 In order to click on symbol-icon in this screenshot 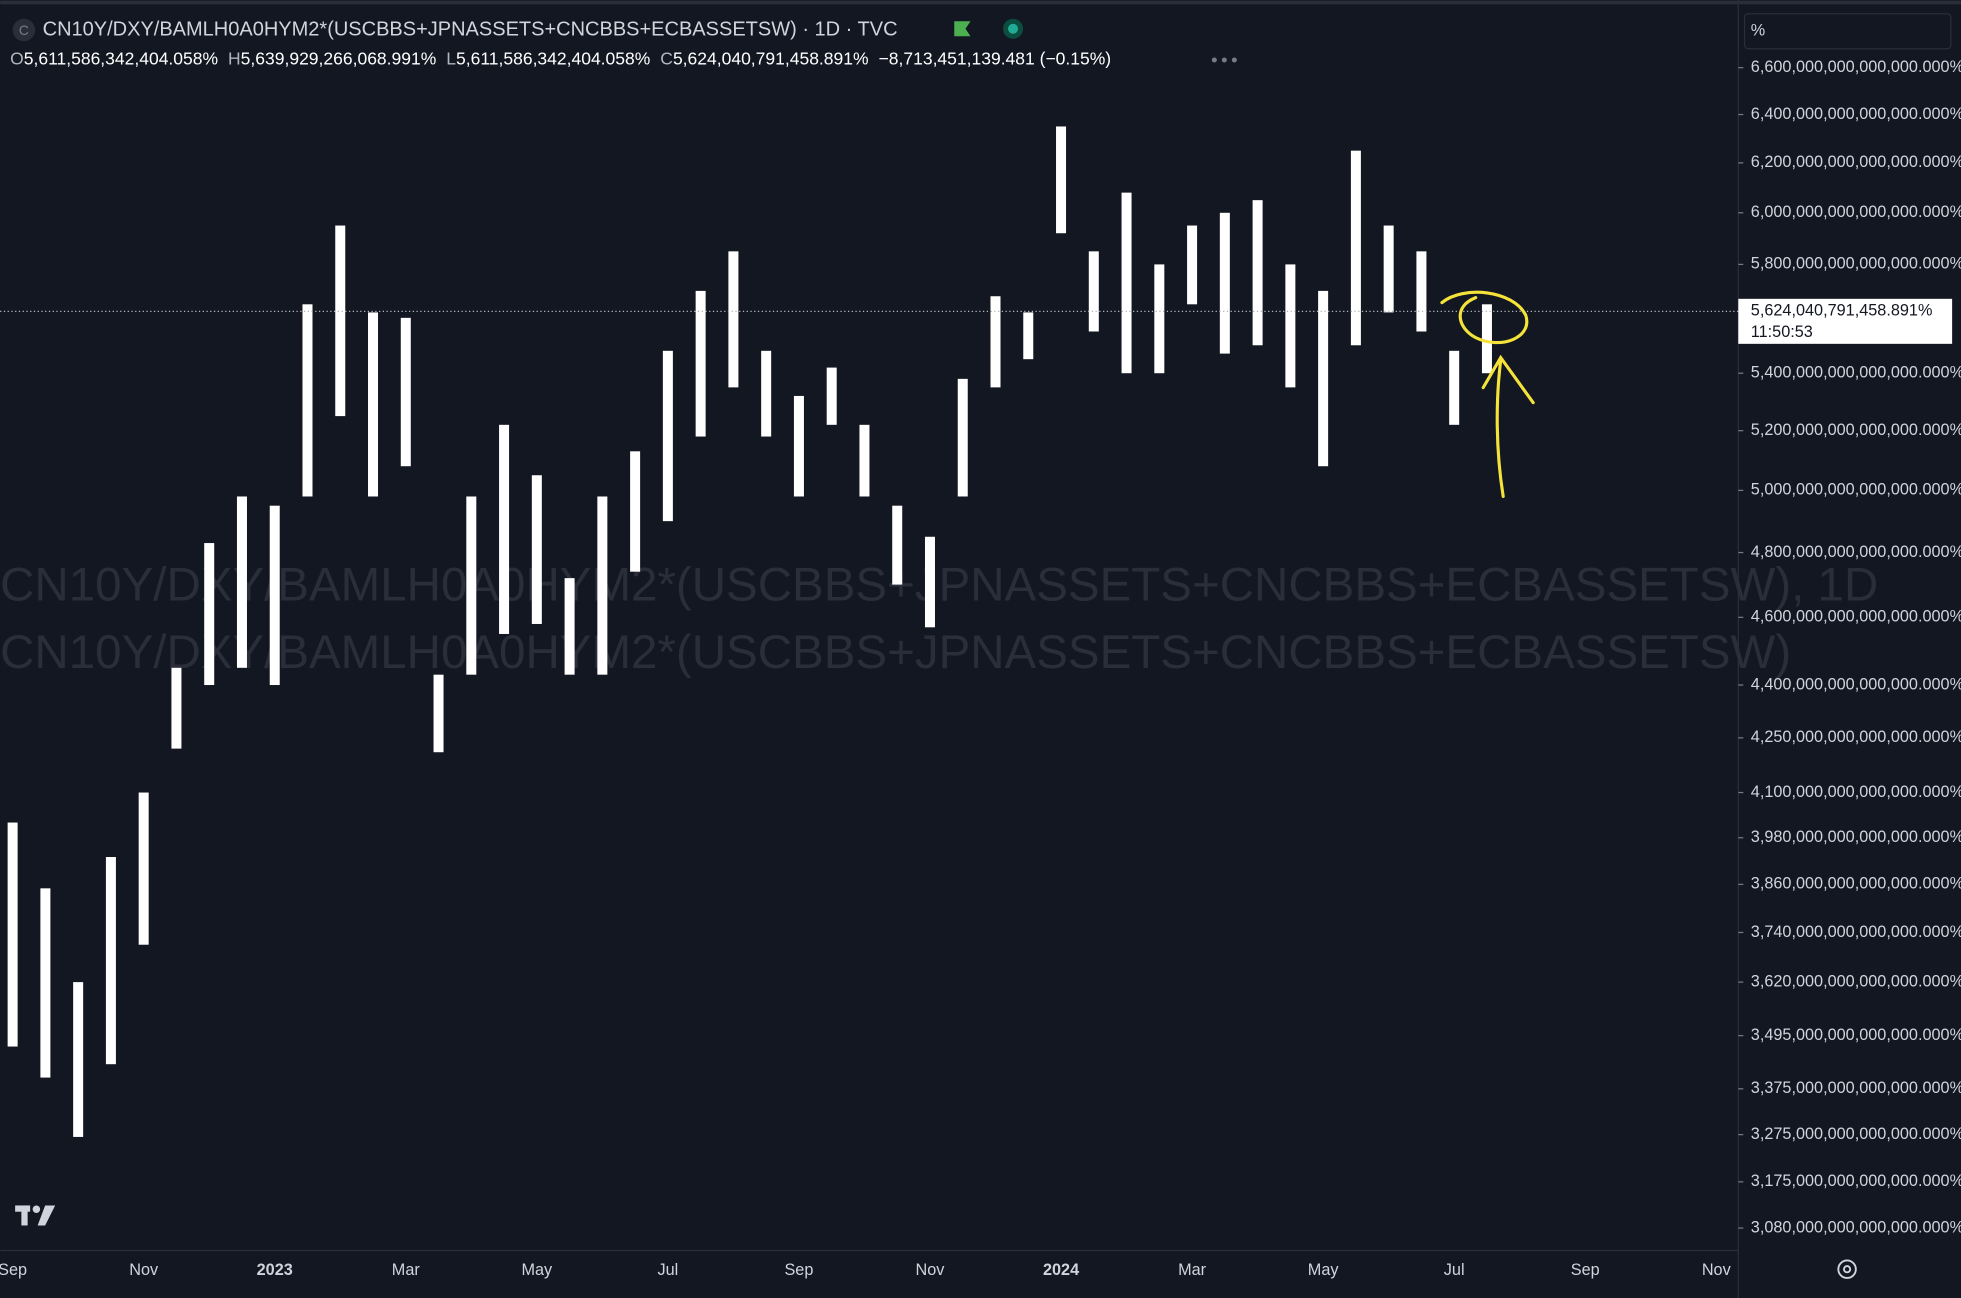, I will do `click(24, 30)`.